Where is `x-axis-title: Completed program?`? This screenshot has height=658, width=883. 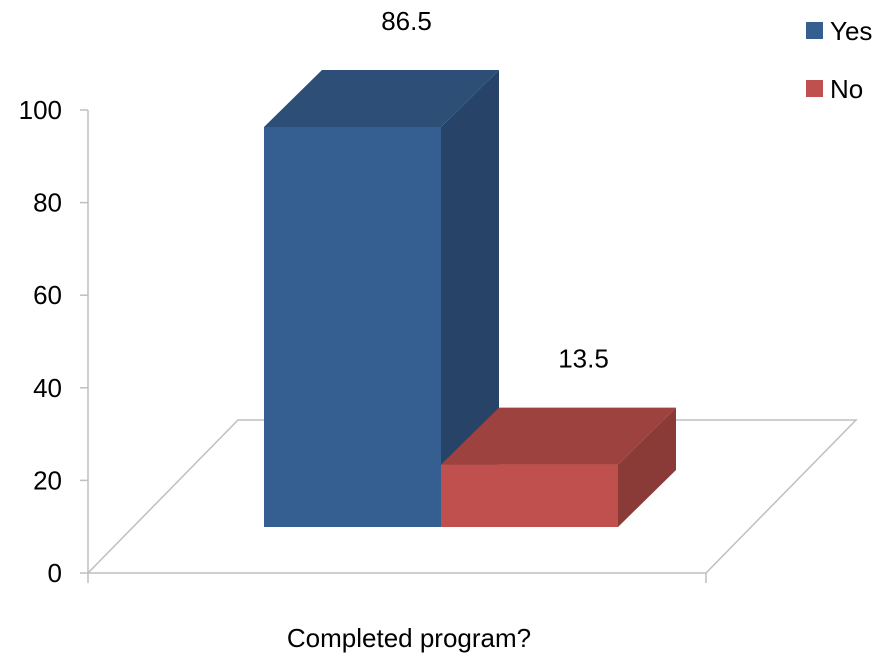
x-axis-title: Completed program? is located at coordinates (409, 638).